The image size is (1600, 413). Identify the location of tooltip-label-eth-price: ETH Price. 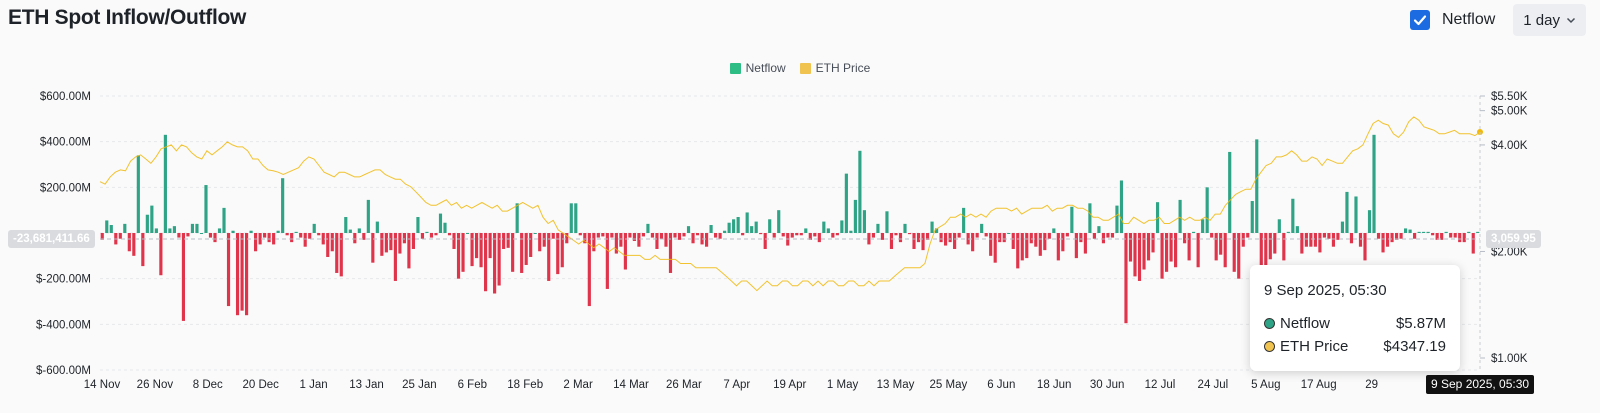
(1314, 346).